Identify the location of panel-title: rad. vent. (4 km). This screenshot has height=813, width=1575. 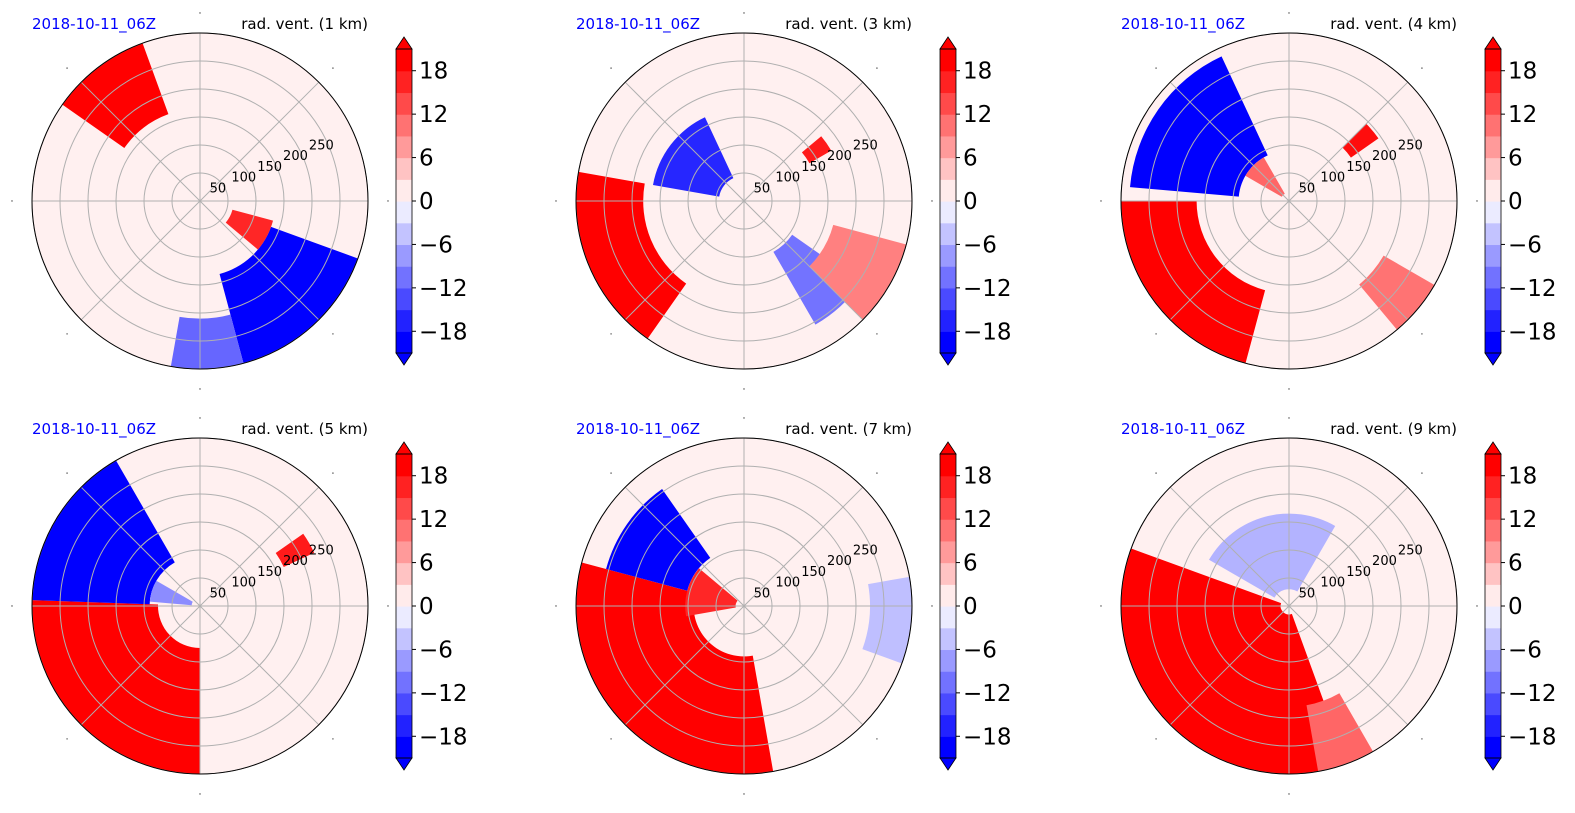
(1393, 24).